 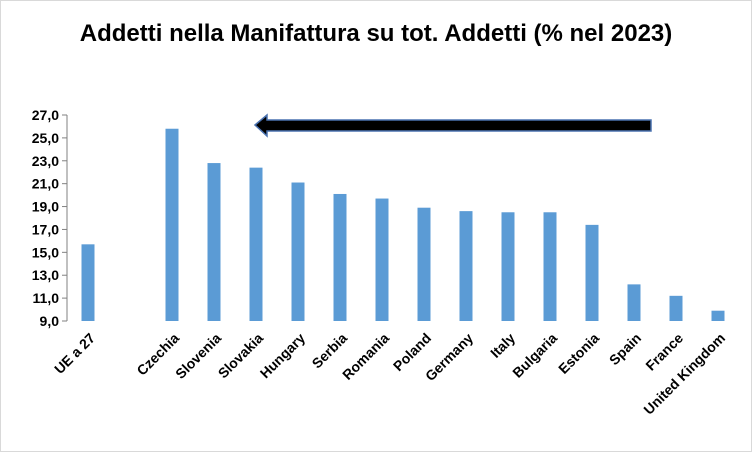 I want to click on arrow-annotation, so click(x=452, y=125).